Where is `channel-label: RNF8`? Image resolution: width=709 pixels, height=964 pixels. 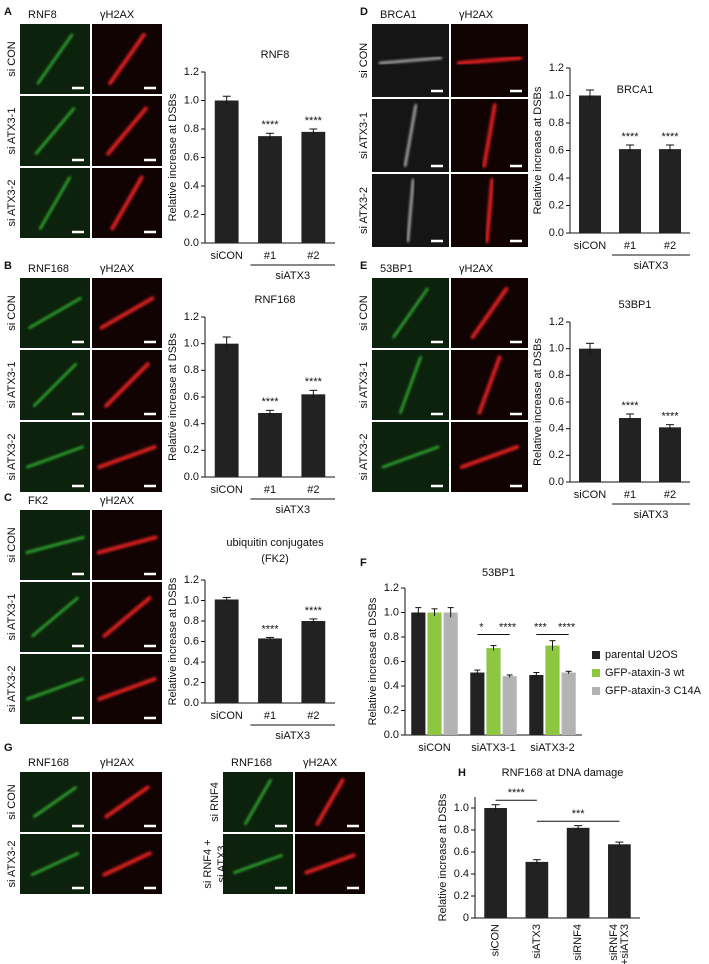
channel-label: RNF8 is located at coordinates (42, 15).